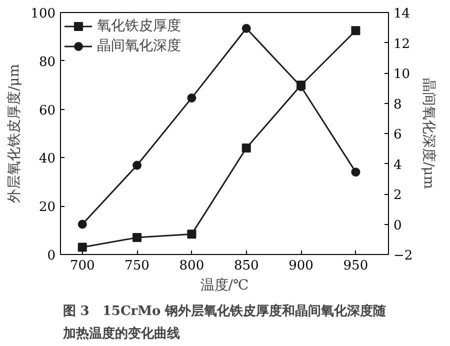  I want to click on y2-tick-label: 4, so click(398, 165).